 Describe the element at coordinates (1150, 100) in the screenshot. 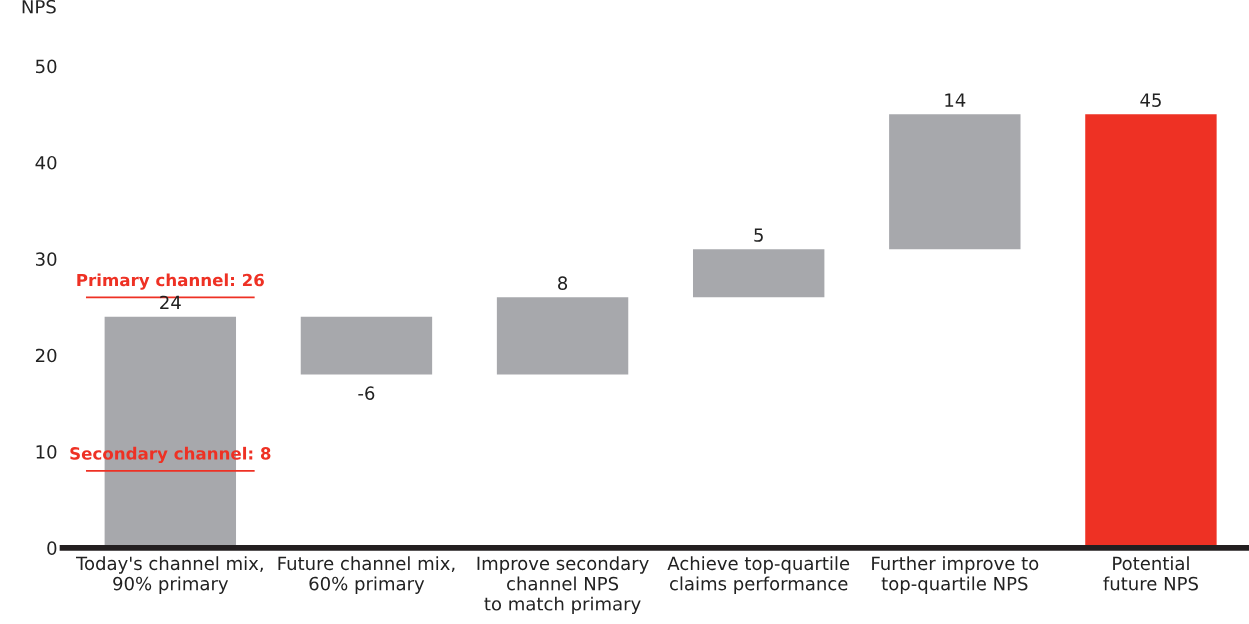

I see `data-label: 45` at that location.